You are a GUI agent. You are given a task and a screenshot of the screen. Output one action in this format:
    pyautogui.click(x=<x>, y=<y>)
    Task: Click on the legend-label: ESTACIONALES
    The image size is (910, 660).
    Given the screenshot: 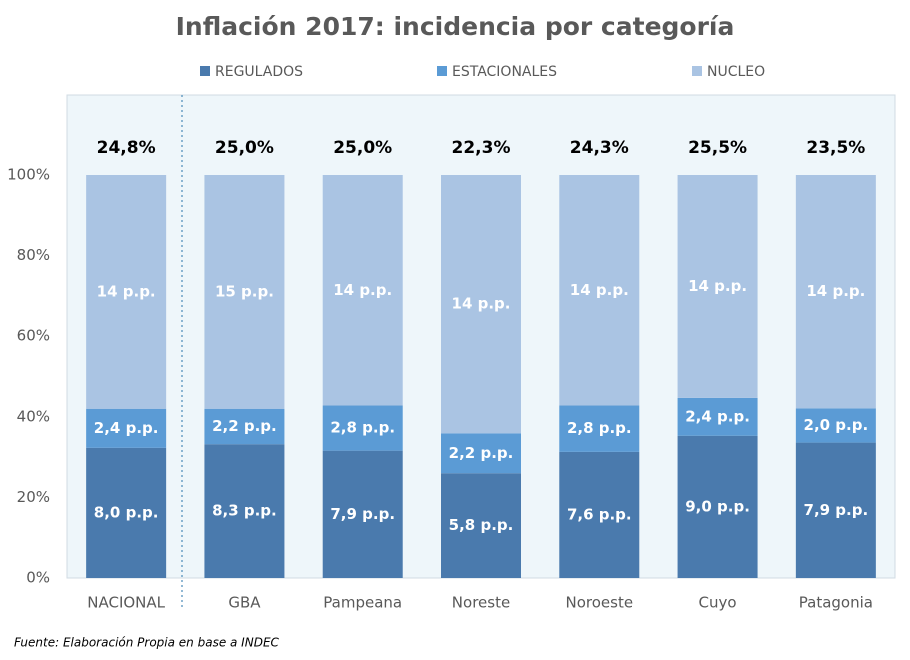 What is the action you would take?
    pyautogui.click(x=504, y=72)
    